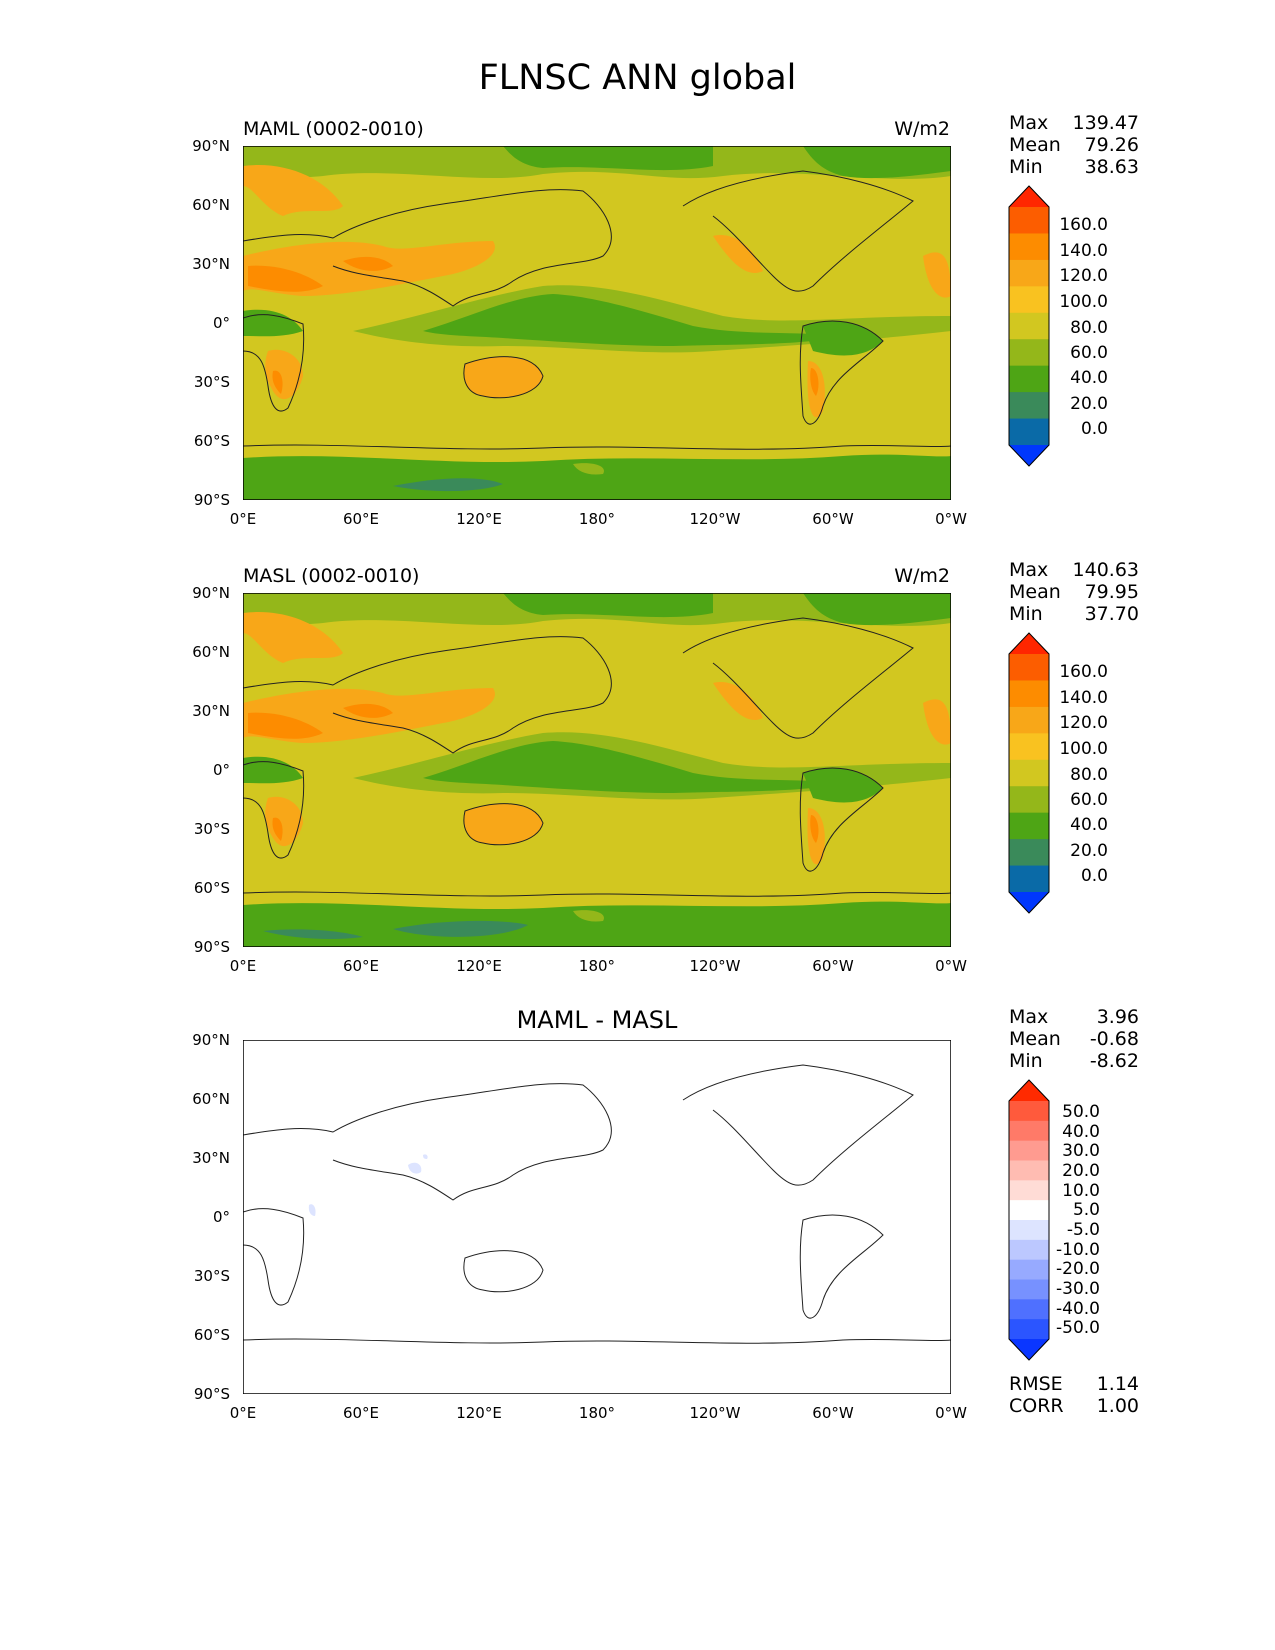  Describe the element at coordinates (221, 323) in the screenshot. I see `panel-1-lat-tick: 0°` at that location.